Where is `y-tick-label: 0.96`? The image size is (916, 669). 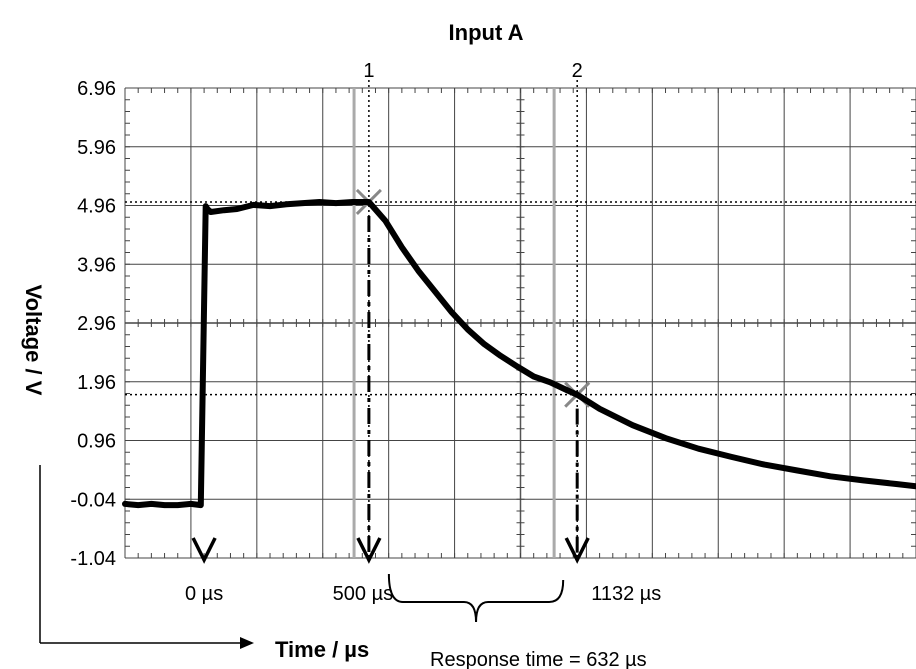
y-tick-label: 0.96 is located at coordinates (96, 442).